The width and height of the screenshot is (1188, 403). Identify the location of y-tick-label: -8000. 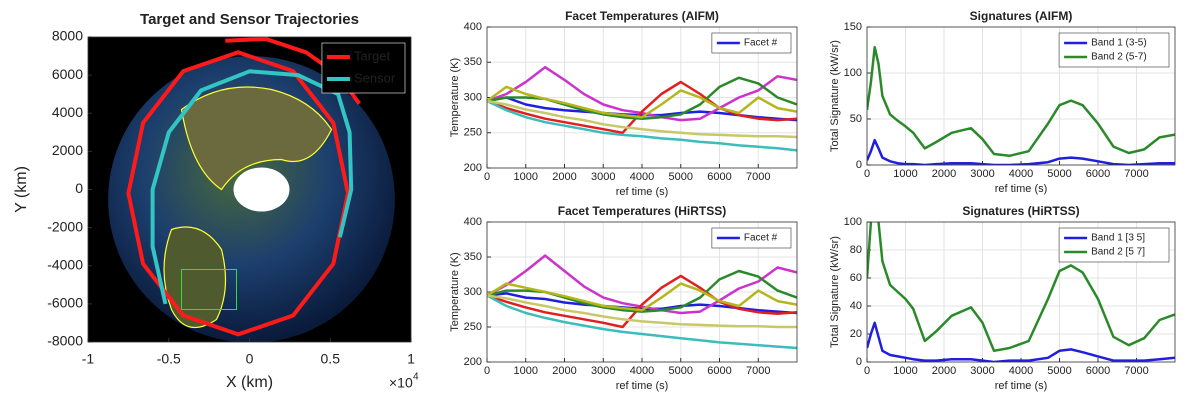
(65, 341).